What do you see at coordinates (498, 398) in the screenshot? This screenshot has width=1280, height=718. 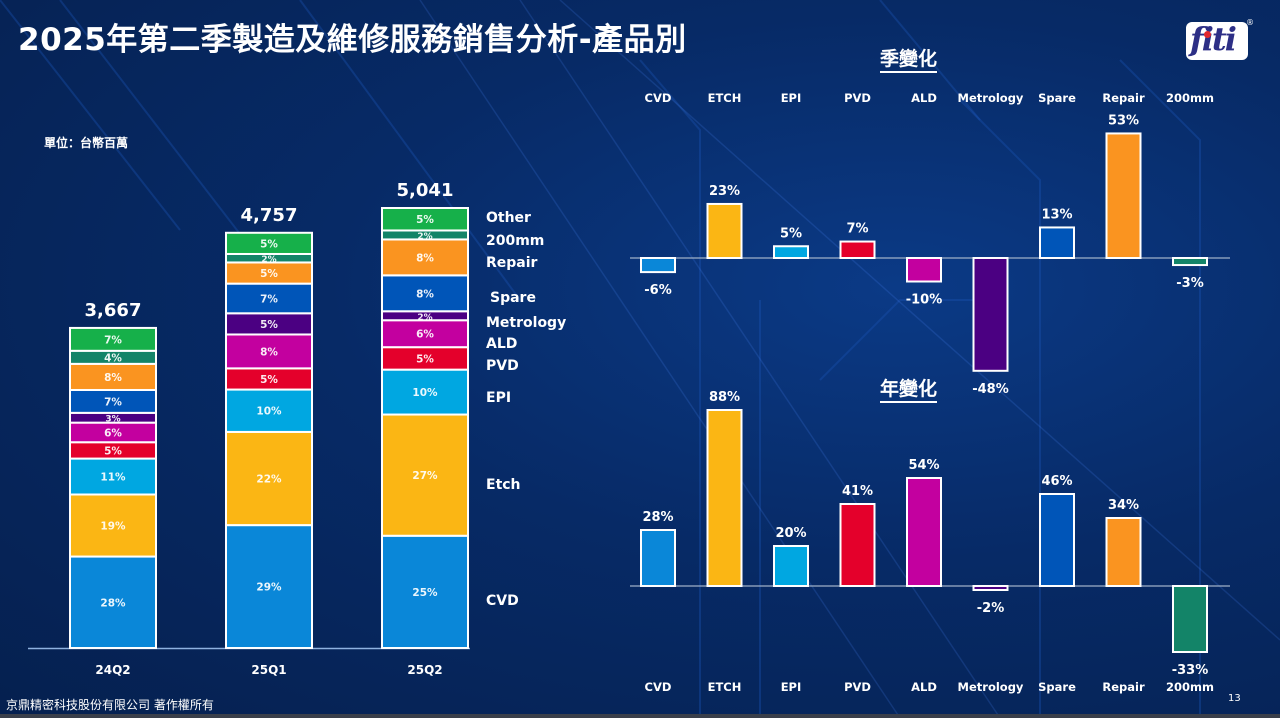 I see `legend-label-epi: EPI` at bounding box center [498, 398].